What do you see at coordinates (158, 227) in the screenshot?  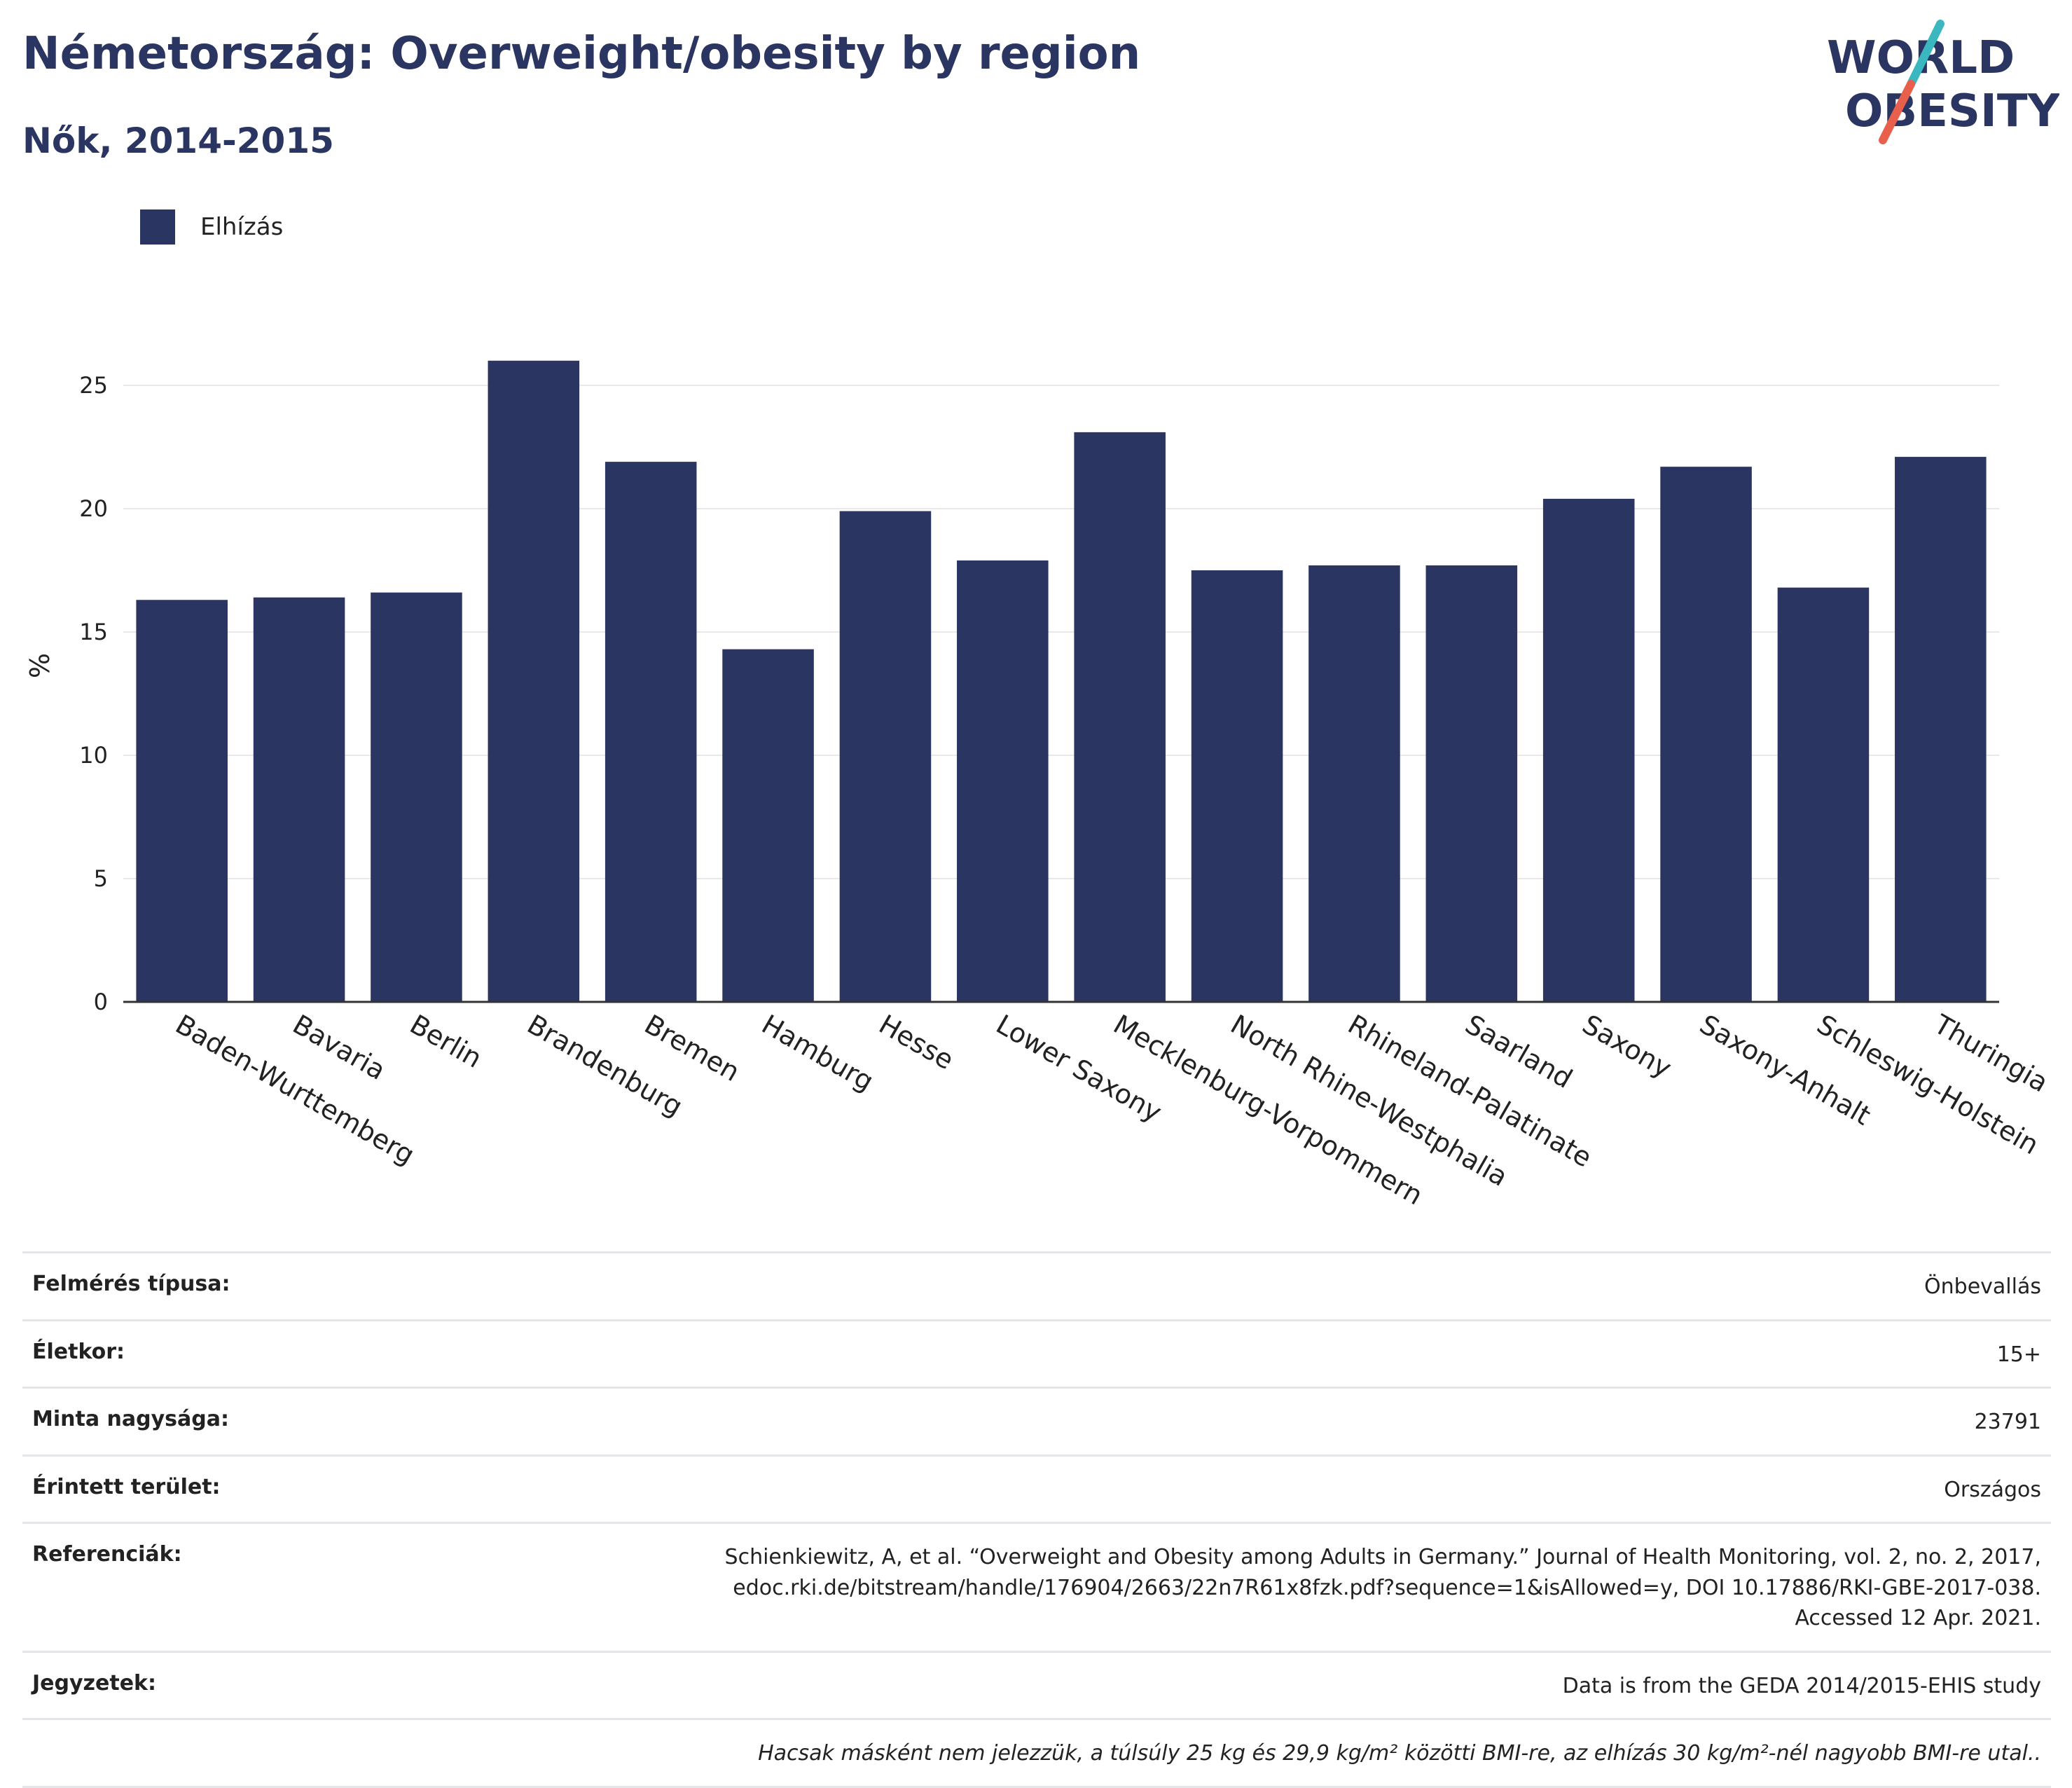 I see `legend-swatch-elhizas` at bounding box center [158, 227].